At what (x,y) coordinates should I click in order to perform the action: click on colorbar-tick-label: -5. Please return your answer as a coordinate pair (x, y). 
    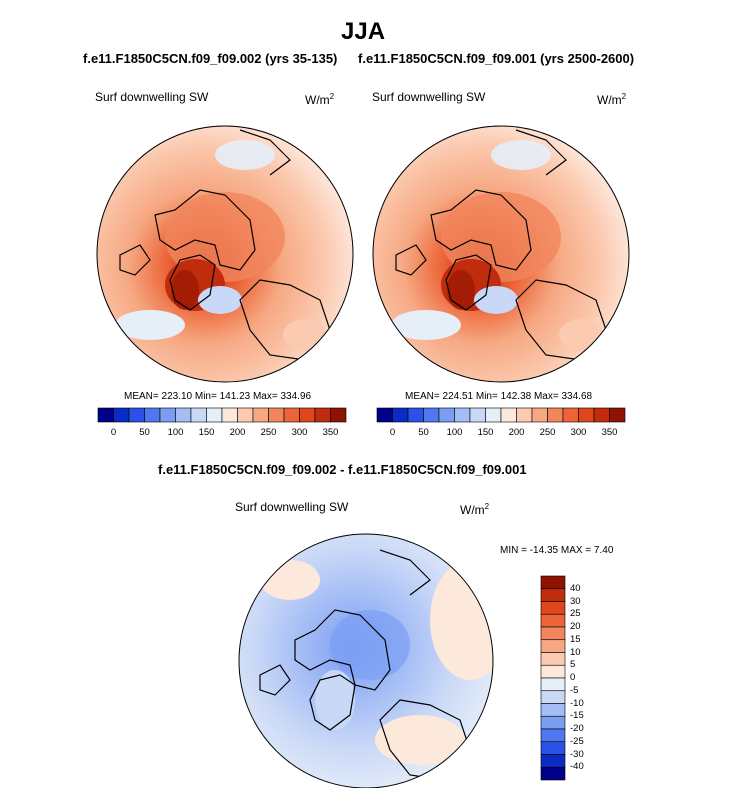
    Looking at the image, I should click on (574, 690).